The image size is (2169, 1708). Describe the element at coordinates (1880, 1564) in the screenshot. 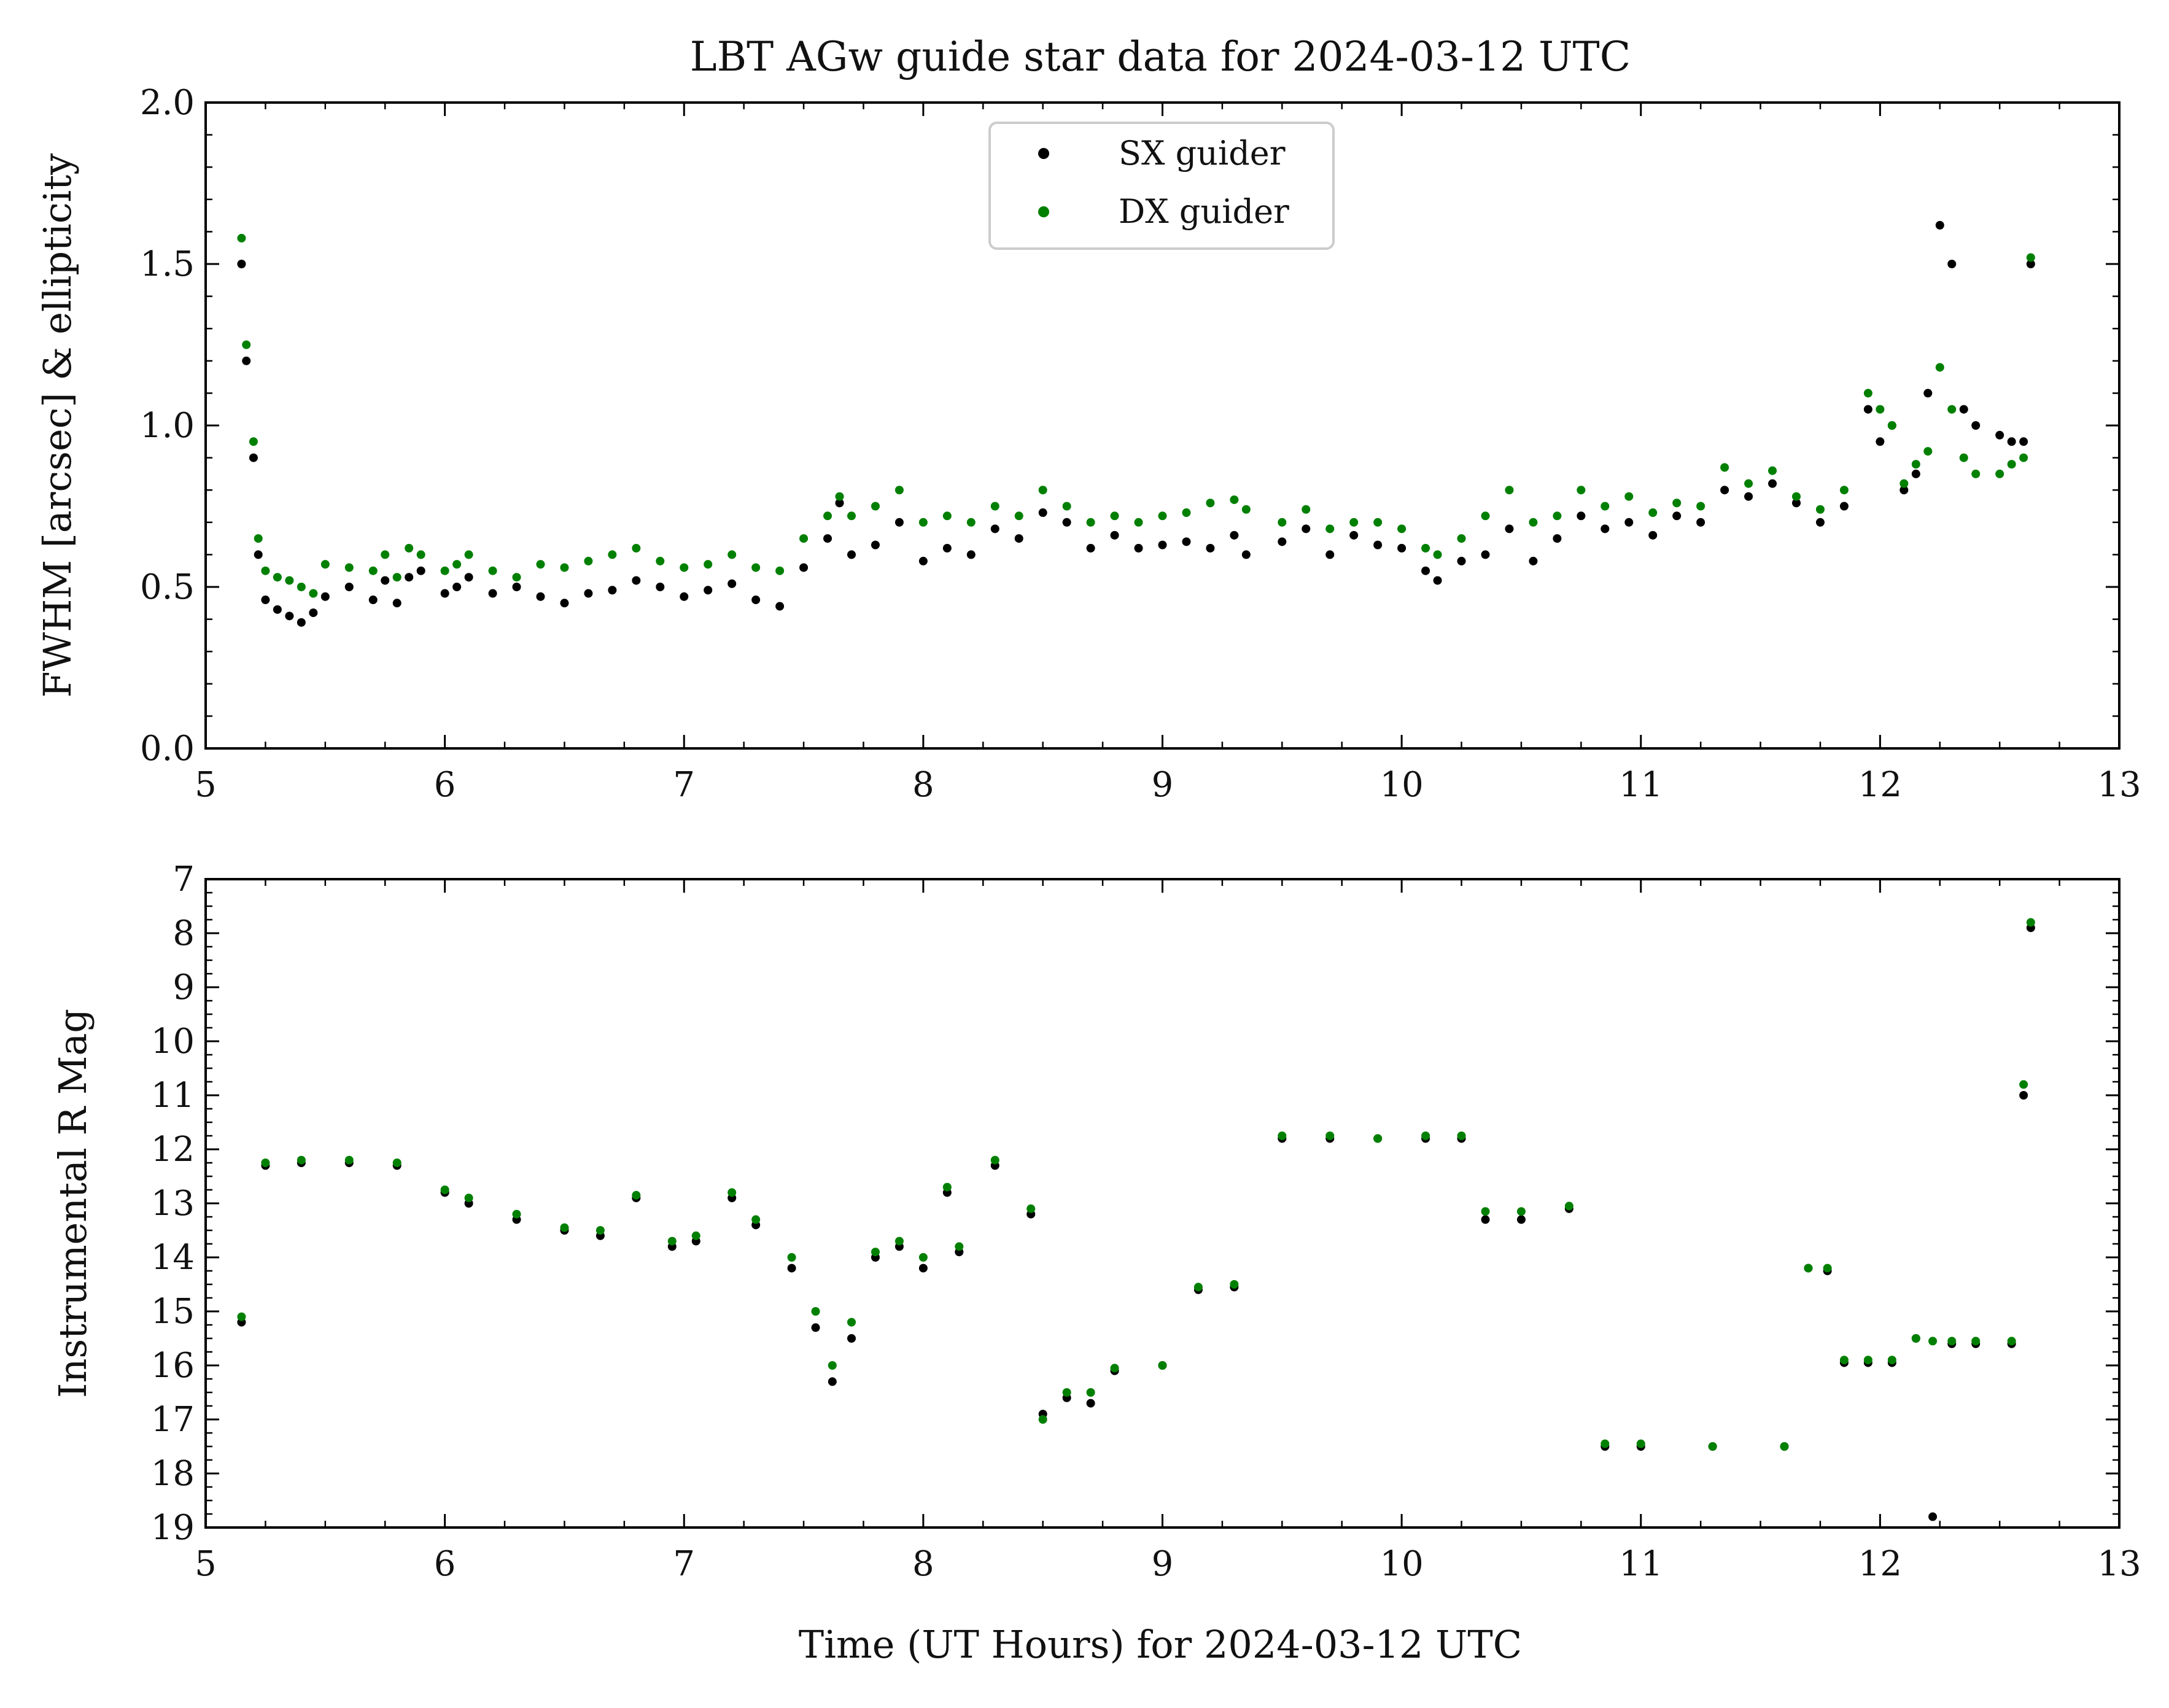

I see `x-tick-label: 12` at that location.